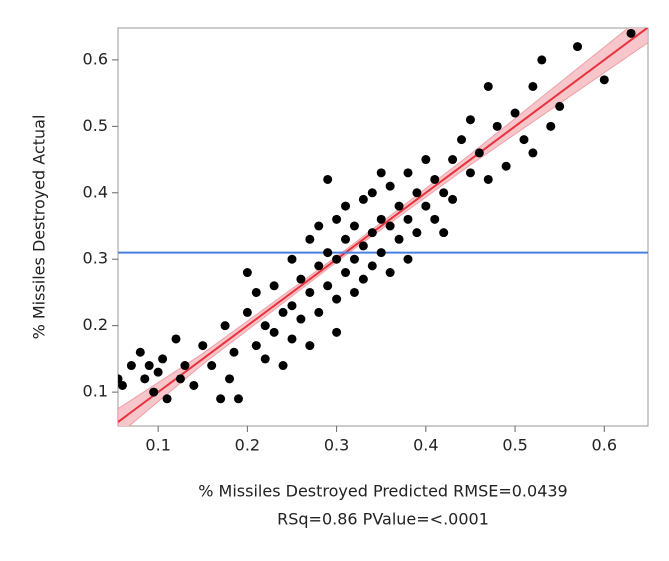 This screenshot has height=561, width=669. What do you see at coordinates (425, 445) in the screenshot?
I see `x-tick-label: 0.4` at bounding box center [425, 445].